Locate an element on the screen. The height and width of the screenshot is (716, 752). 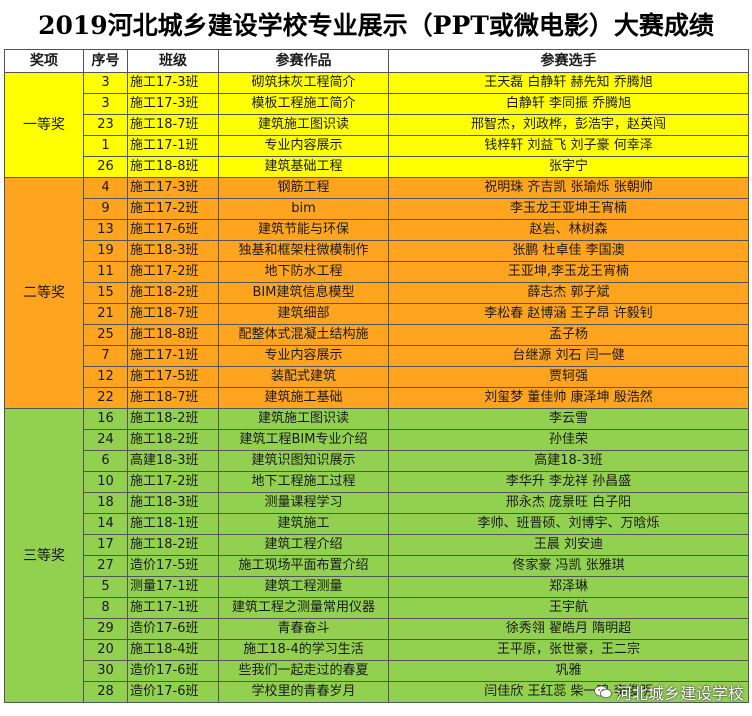
work-cell: 建筑工程介绍 is located at coordinates (303, 545).